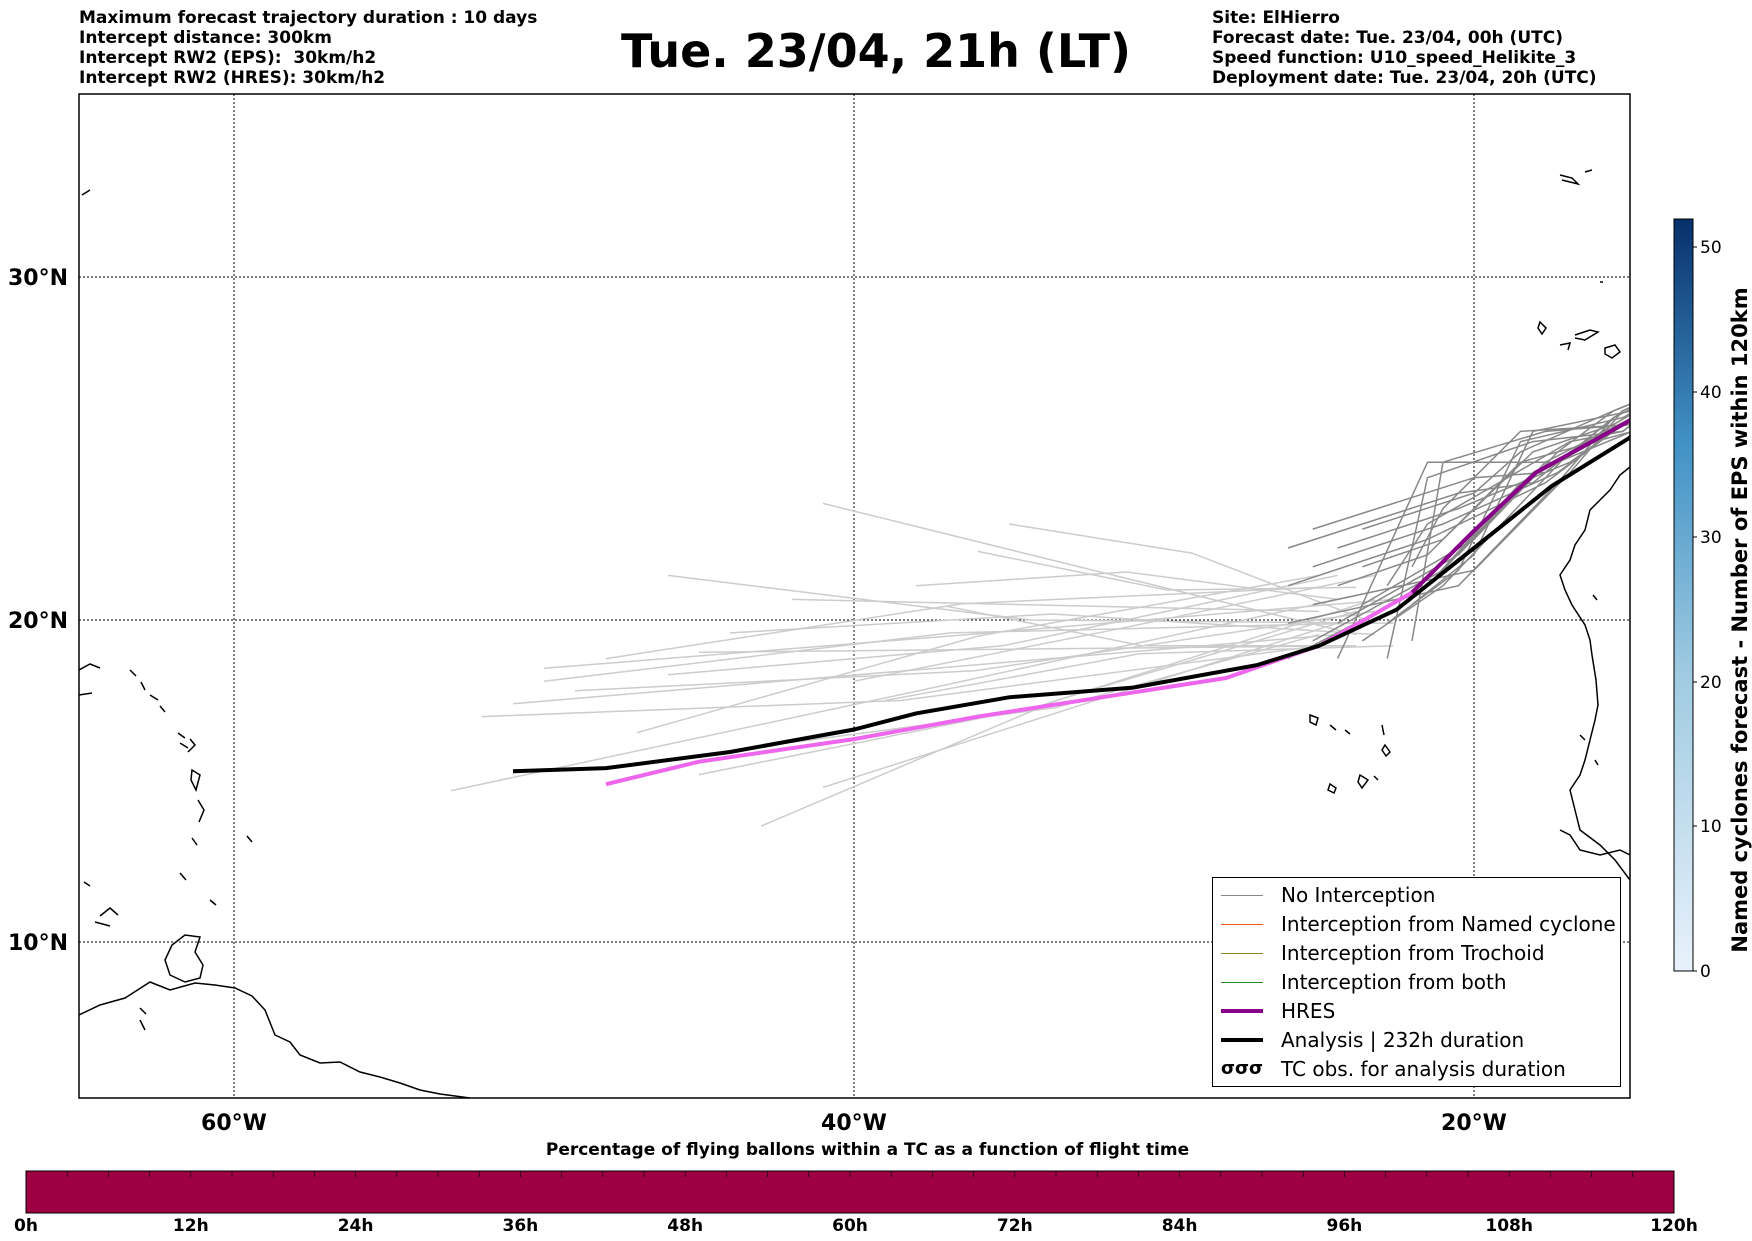 This screenshot has width=1752, height=1241. What do you see at coordinates (228, 58) in the screenshot?
I see `header-left-line: Intercept RW2 (EPS): 30km/h2` at bounding box center [228, 58].